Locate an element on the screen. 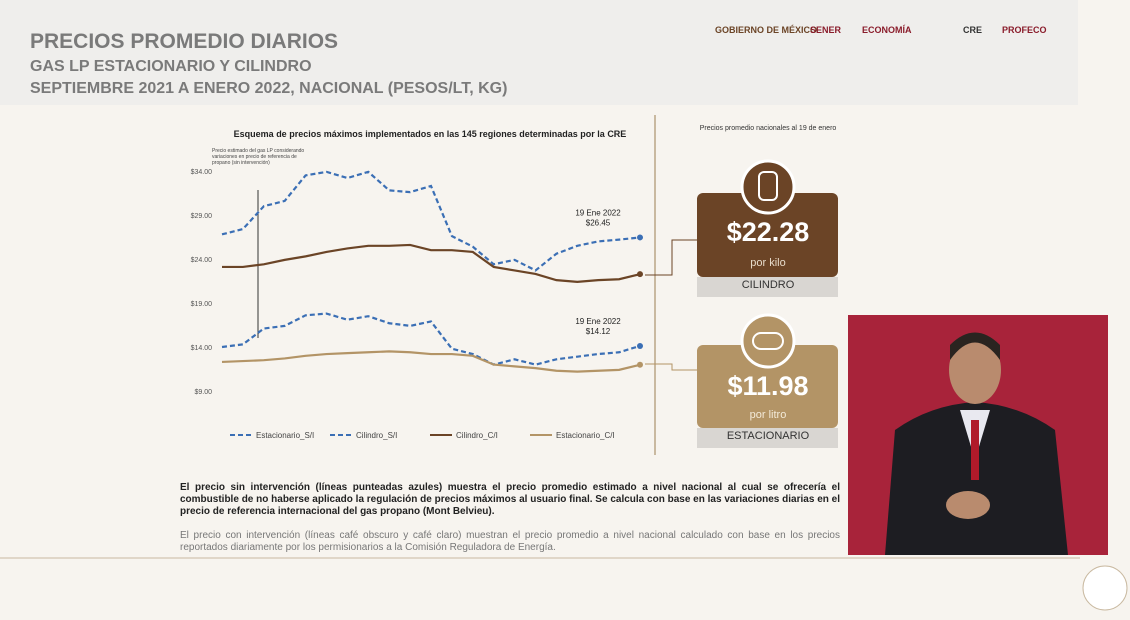 The width and height of the screenshot is (1130, 620). hair is located at coordinates (975, 346).